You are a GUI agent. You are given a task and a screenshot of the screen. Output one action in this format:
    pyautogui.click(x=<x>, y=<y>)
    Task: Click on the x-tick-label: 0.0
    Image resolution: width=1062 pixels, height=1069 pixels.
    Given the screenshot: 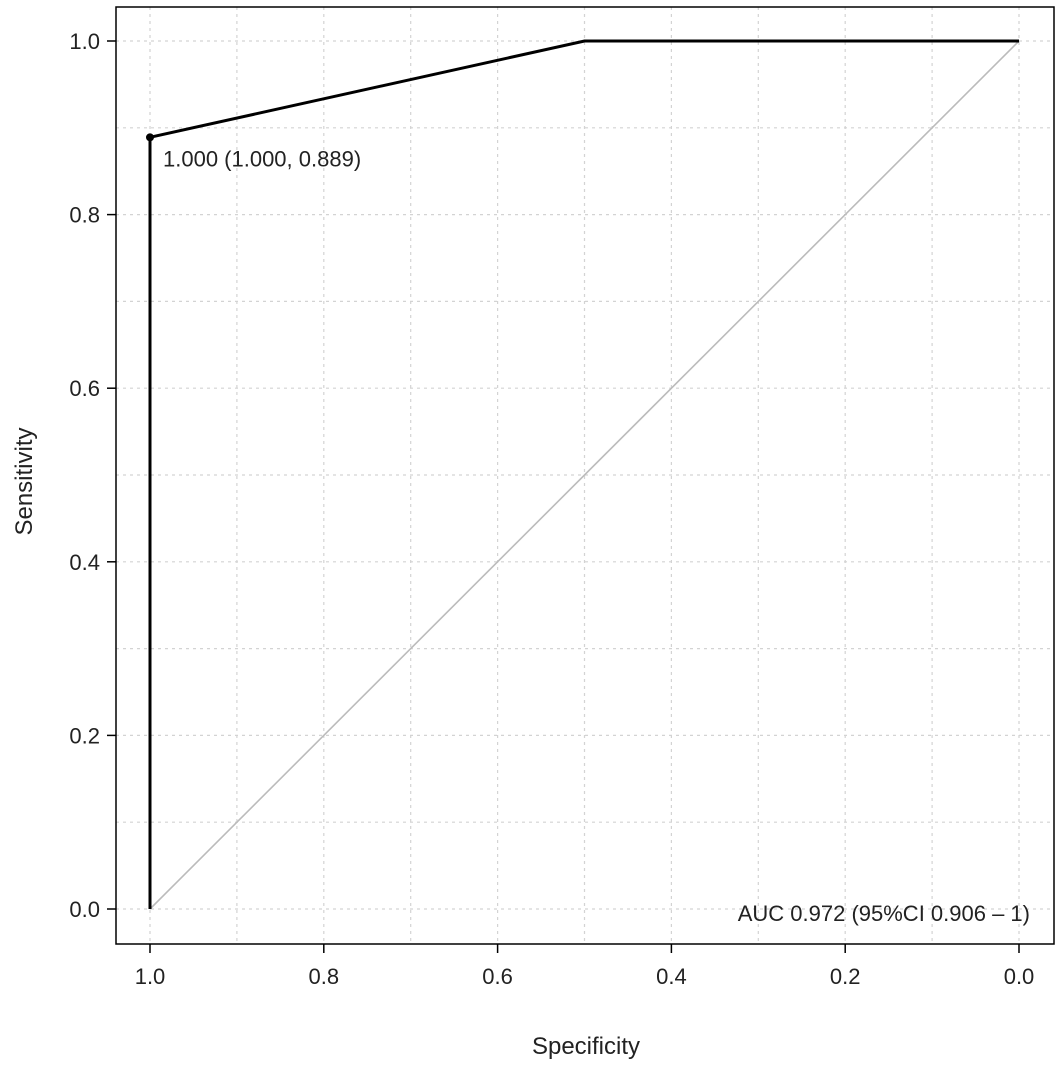 What is the action you would take?
    pyautogui.click(x=1019, y=976)
    